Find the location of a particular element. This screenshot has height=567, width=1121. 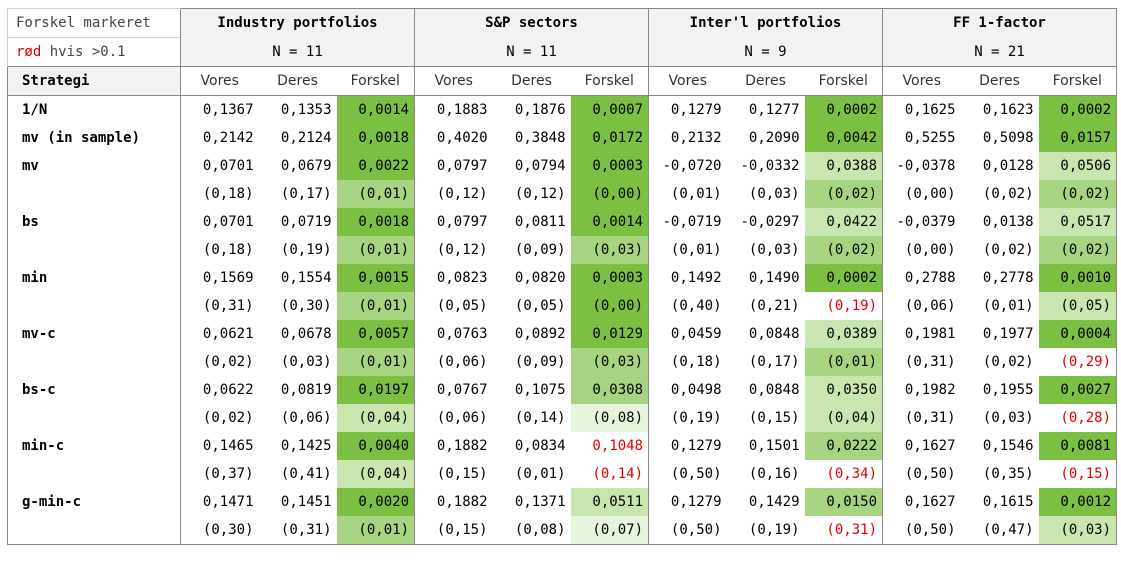

forskel-cell: (0,08) is located at coordinates (609, 418).